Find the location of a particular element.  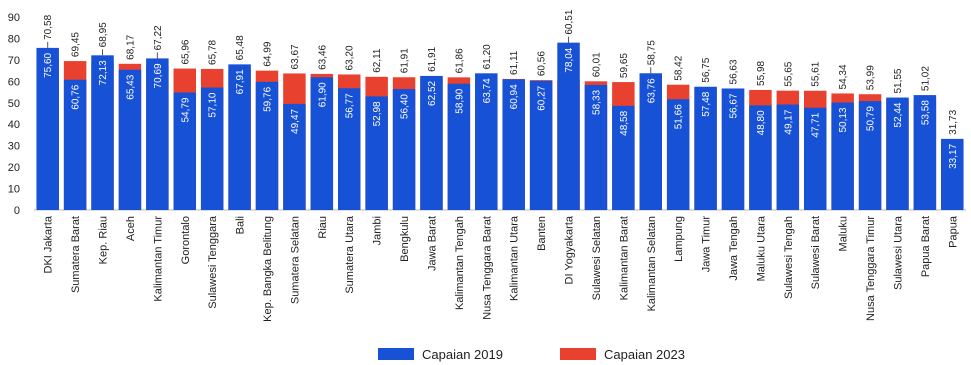

data-label: 68,17 is located at coordinates (130, 46).